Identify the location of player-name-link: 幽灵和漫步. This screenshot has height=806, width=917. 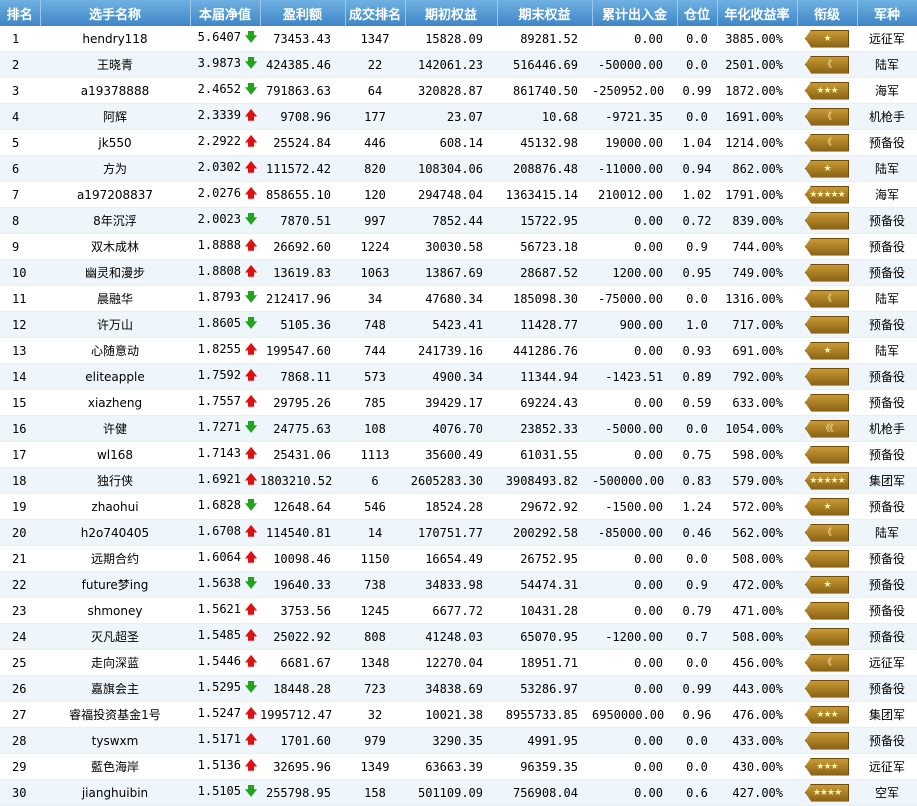
(115, 272).